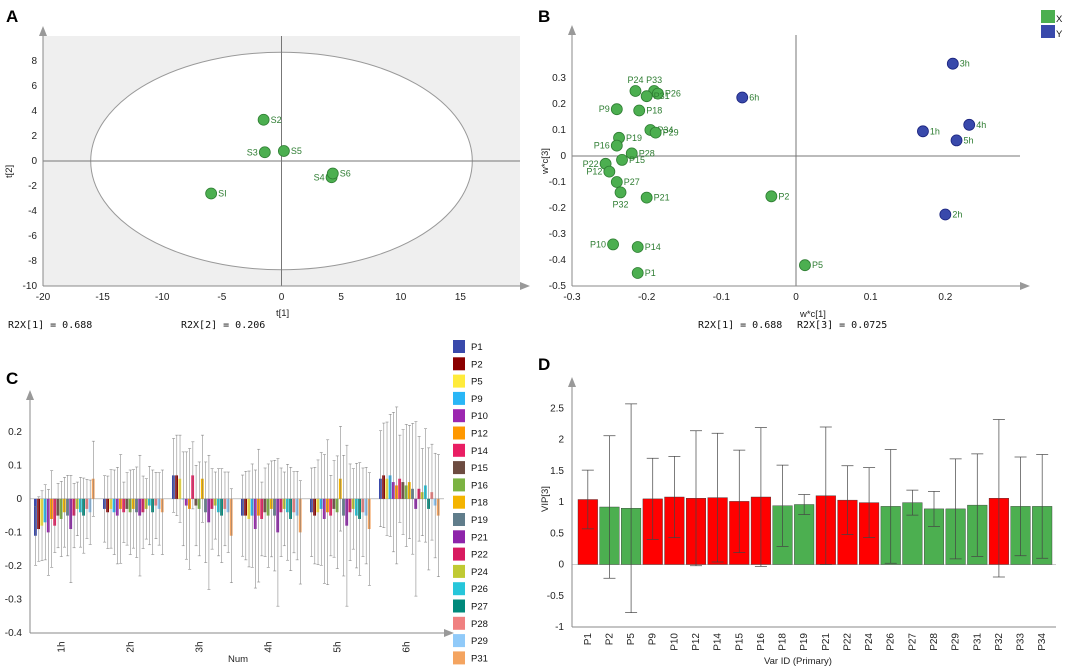 The image size is (1065, 671). What do you see at coordinates (945, 297) in the screenshot?
I see `chart-b-x-tick: 0.2` at bounding box center [945, 297].